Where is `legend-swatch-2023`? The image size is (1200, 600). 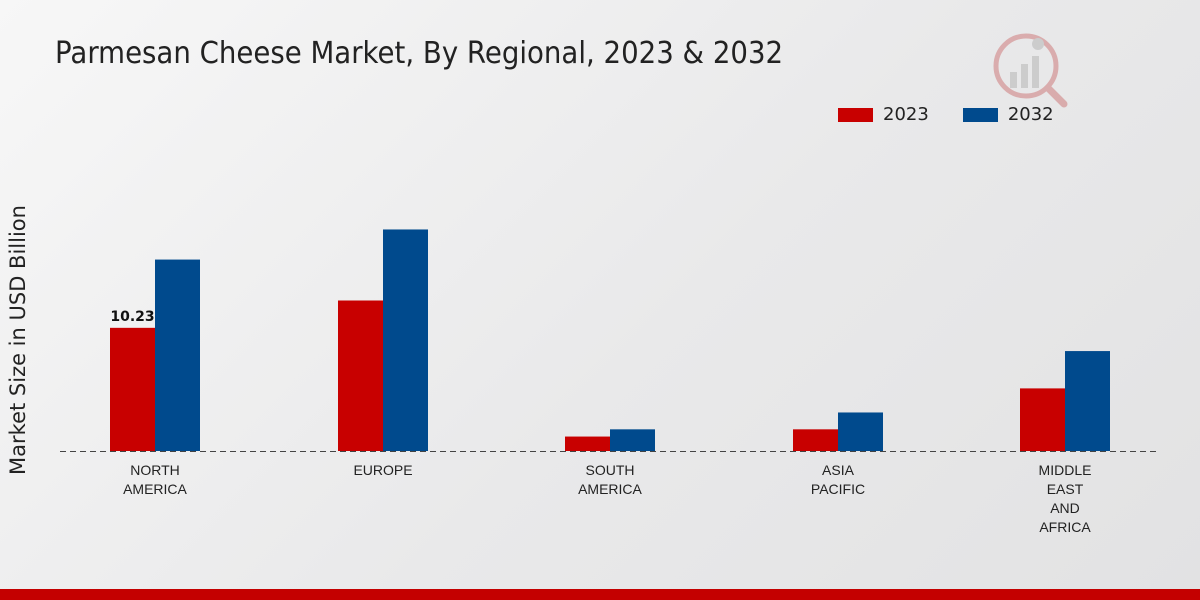 legend-swatch-2023 is located at coordinates (855, 114).